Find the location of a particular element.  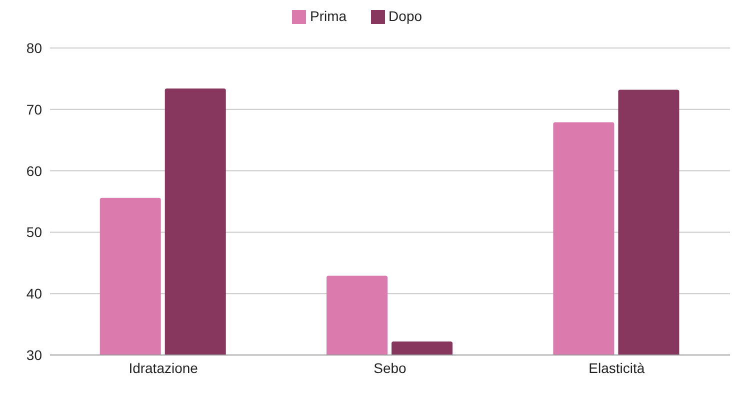

x-tick-label: Elasticità is located at coordinates (616, 368).